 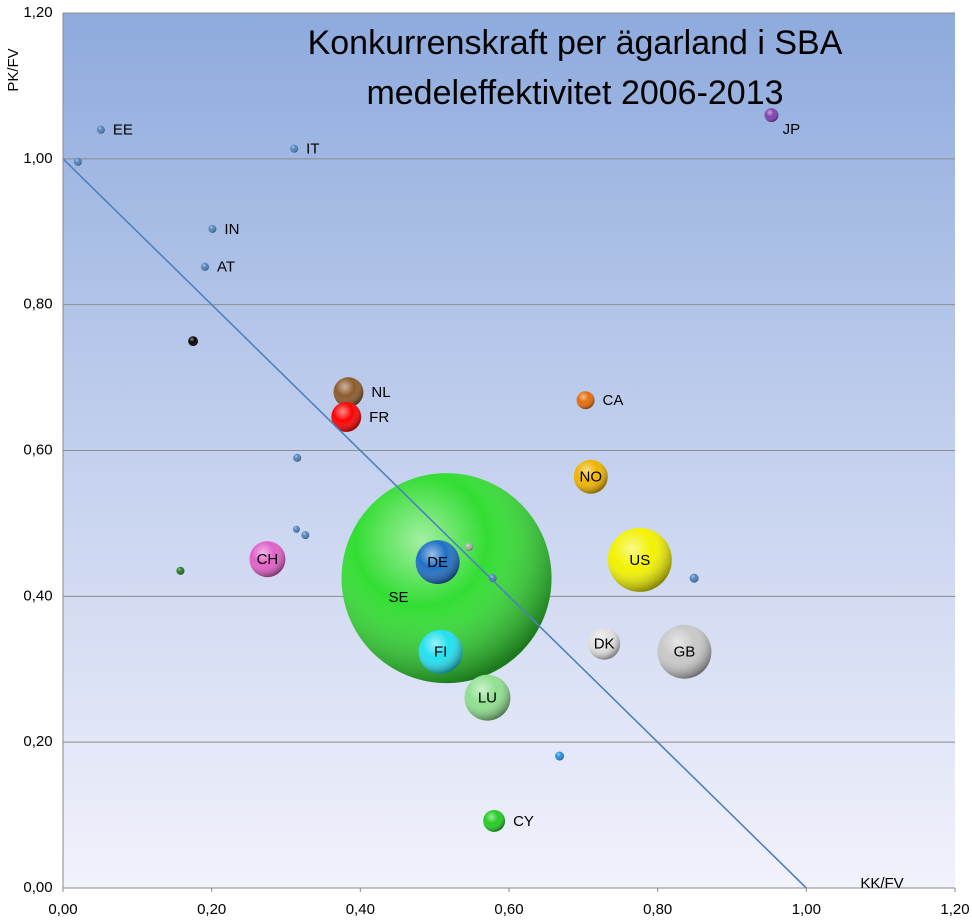 I want to click on bubble-label: DK, so click(x=604, y=644).